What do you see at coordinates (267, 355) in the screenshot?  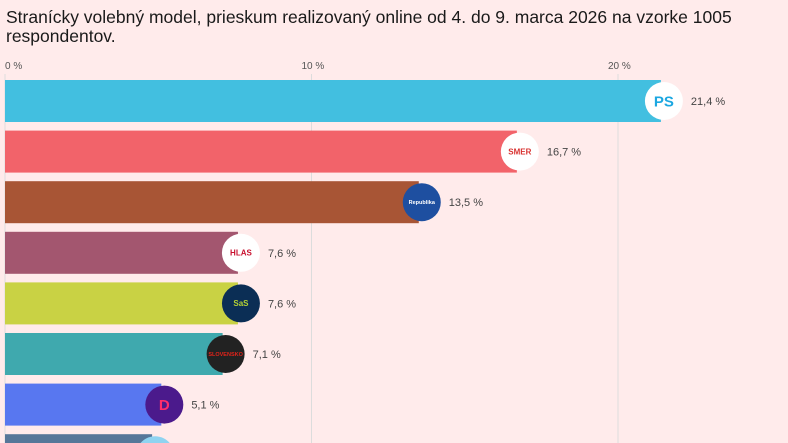 I see `value-label: 7,1 %` at bounding box center [267, 355].